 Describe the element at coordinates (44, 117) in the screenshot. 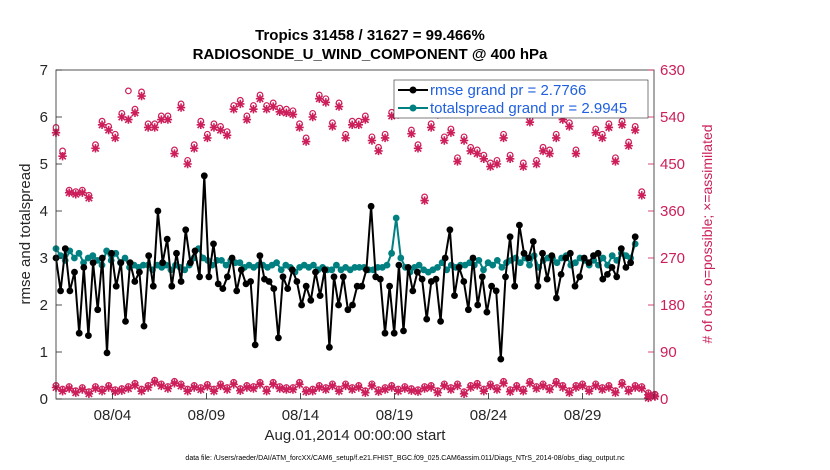

I see `y-tick-label: 6` at that location.